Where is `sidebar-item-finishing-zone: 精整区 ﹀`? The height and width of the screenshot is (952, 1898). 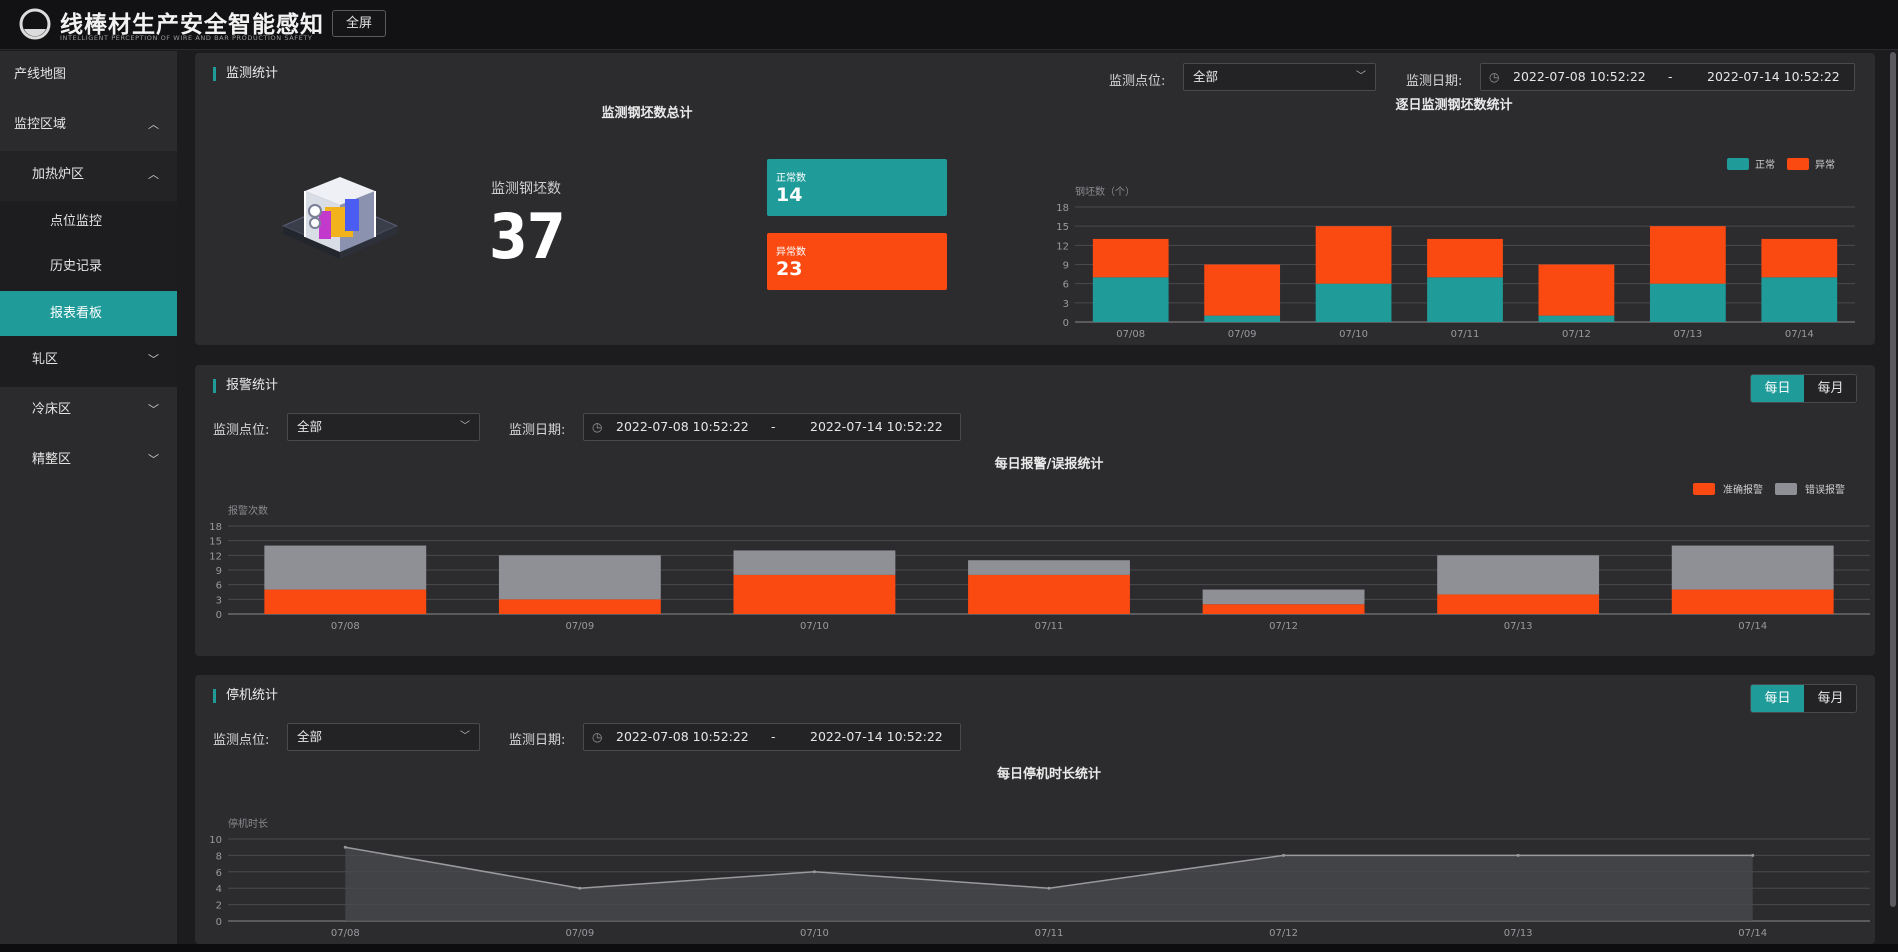 sidebar-item-finishing-zone: 精整区 ﹀ is located at coordinates (88, 460).